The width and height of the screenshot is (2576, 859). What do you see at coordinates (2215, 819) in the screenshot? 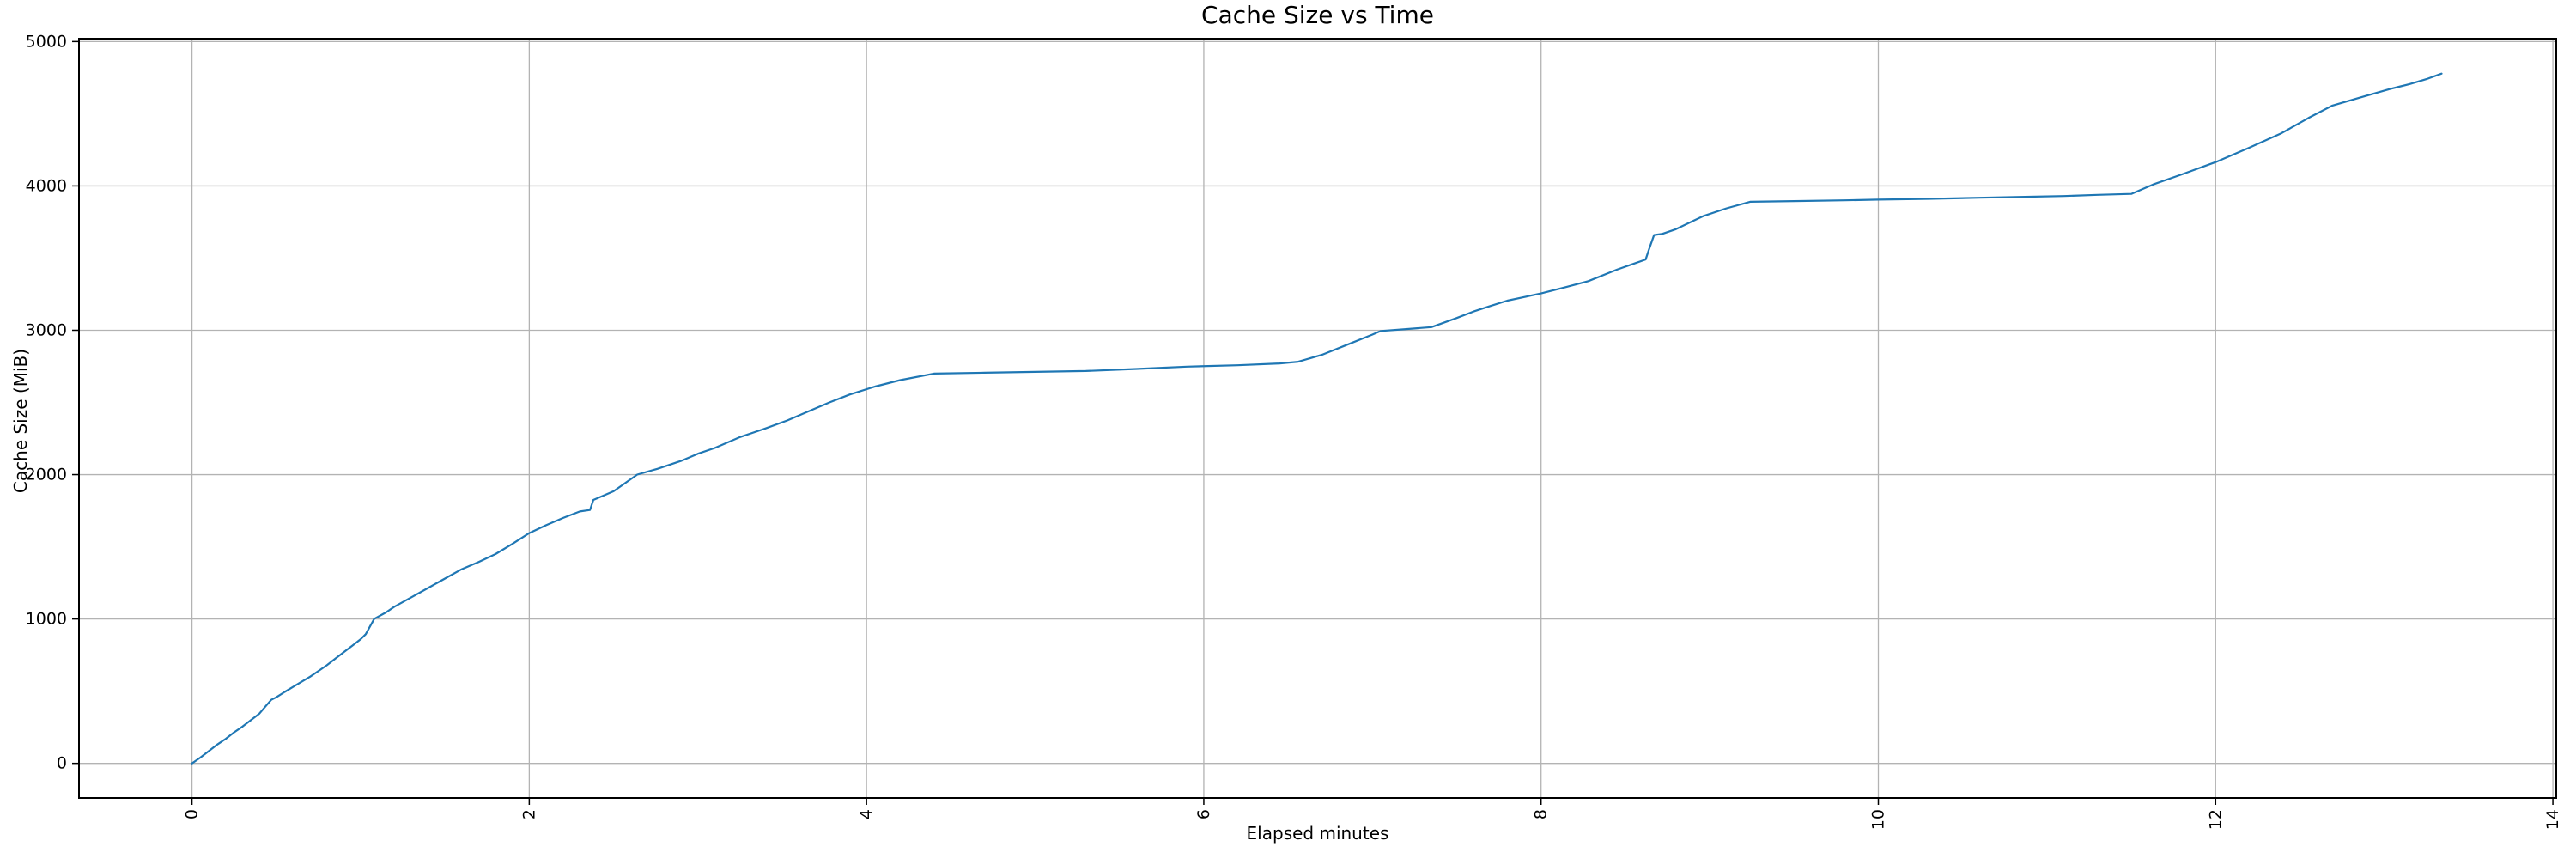
I see `x-tick-label: 12` at bounding box center [2215, 819].